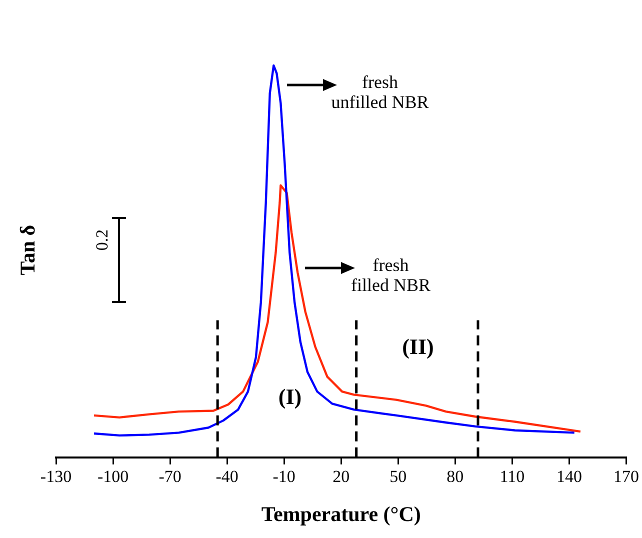 This screenshot has width=642, height=538. I want to click on annotation: (II), so click(418, 347).